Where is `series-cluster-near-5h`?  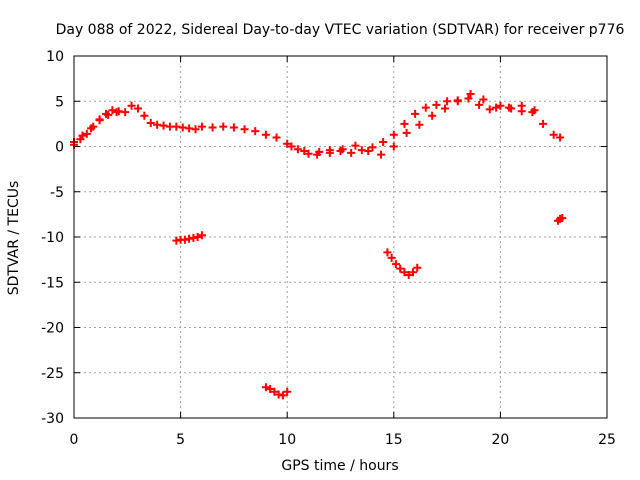 series-cluster-near-5h is located at coordinates (189, 238).